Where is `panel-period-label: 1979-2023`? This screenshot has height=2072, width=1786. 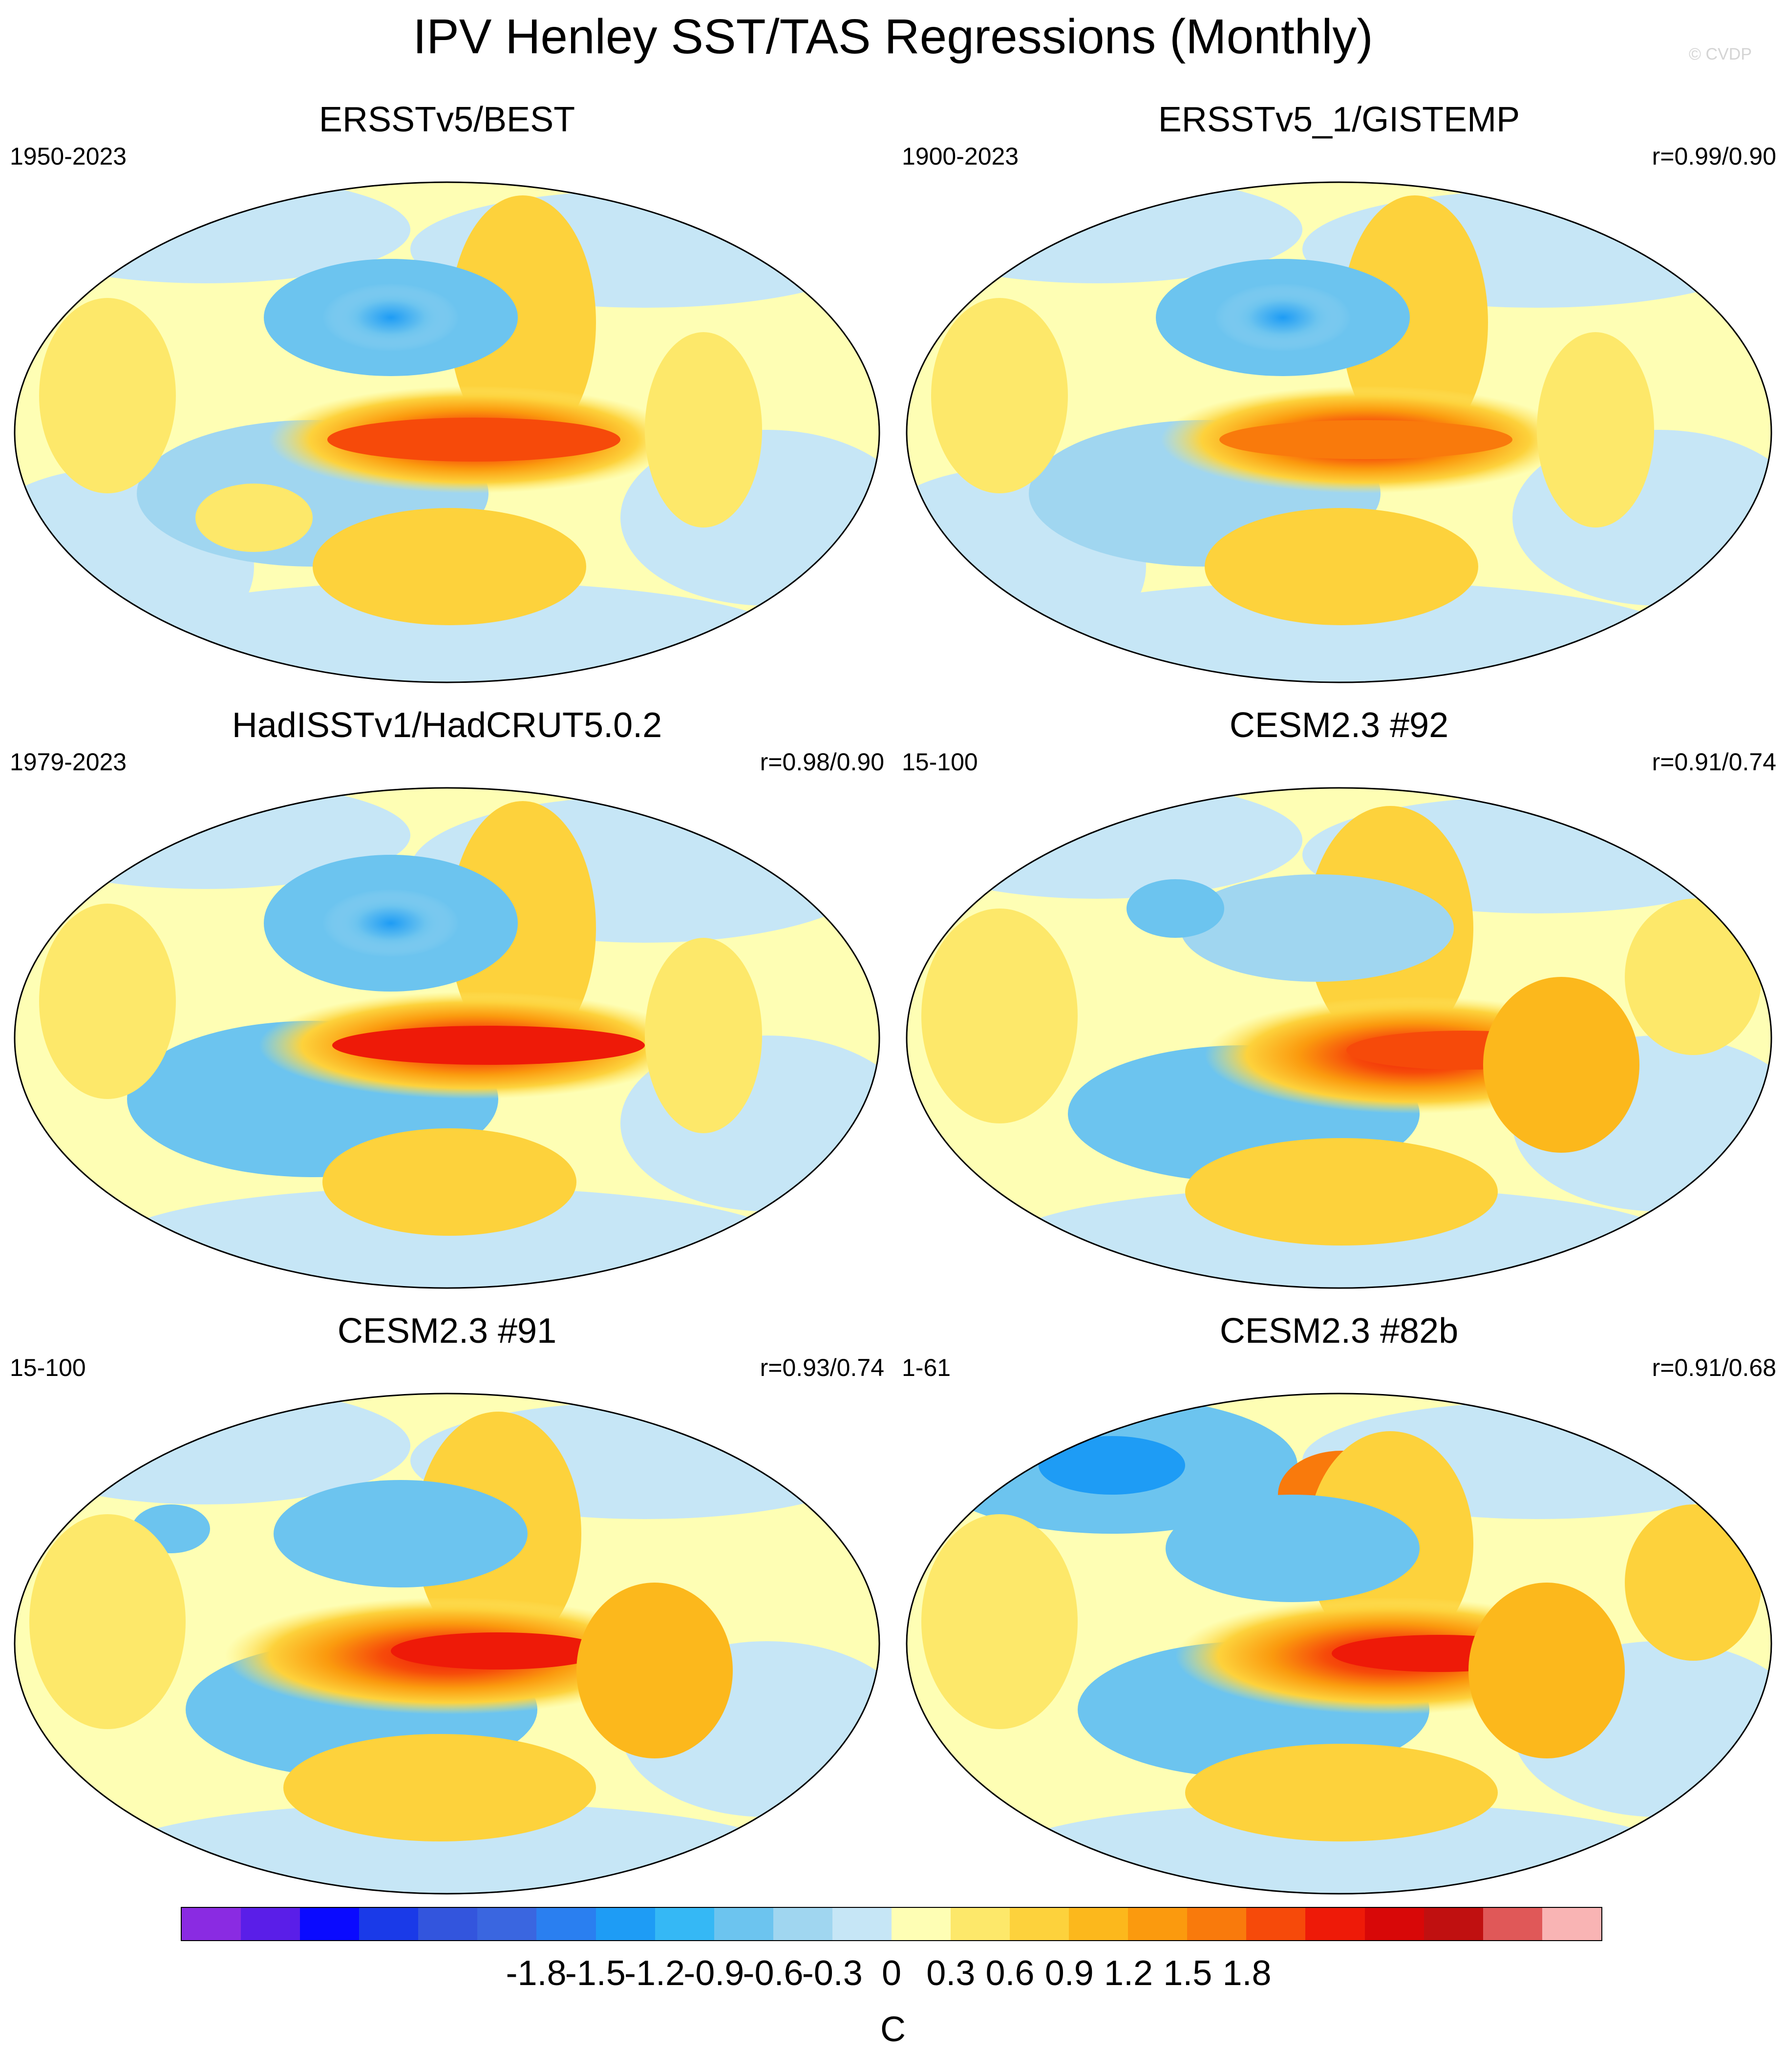
panel-period-label: 1979-2023 is located at coordinates (68, 762).